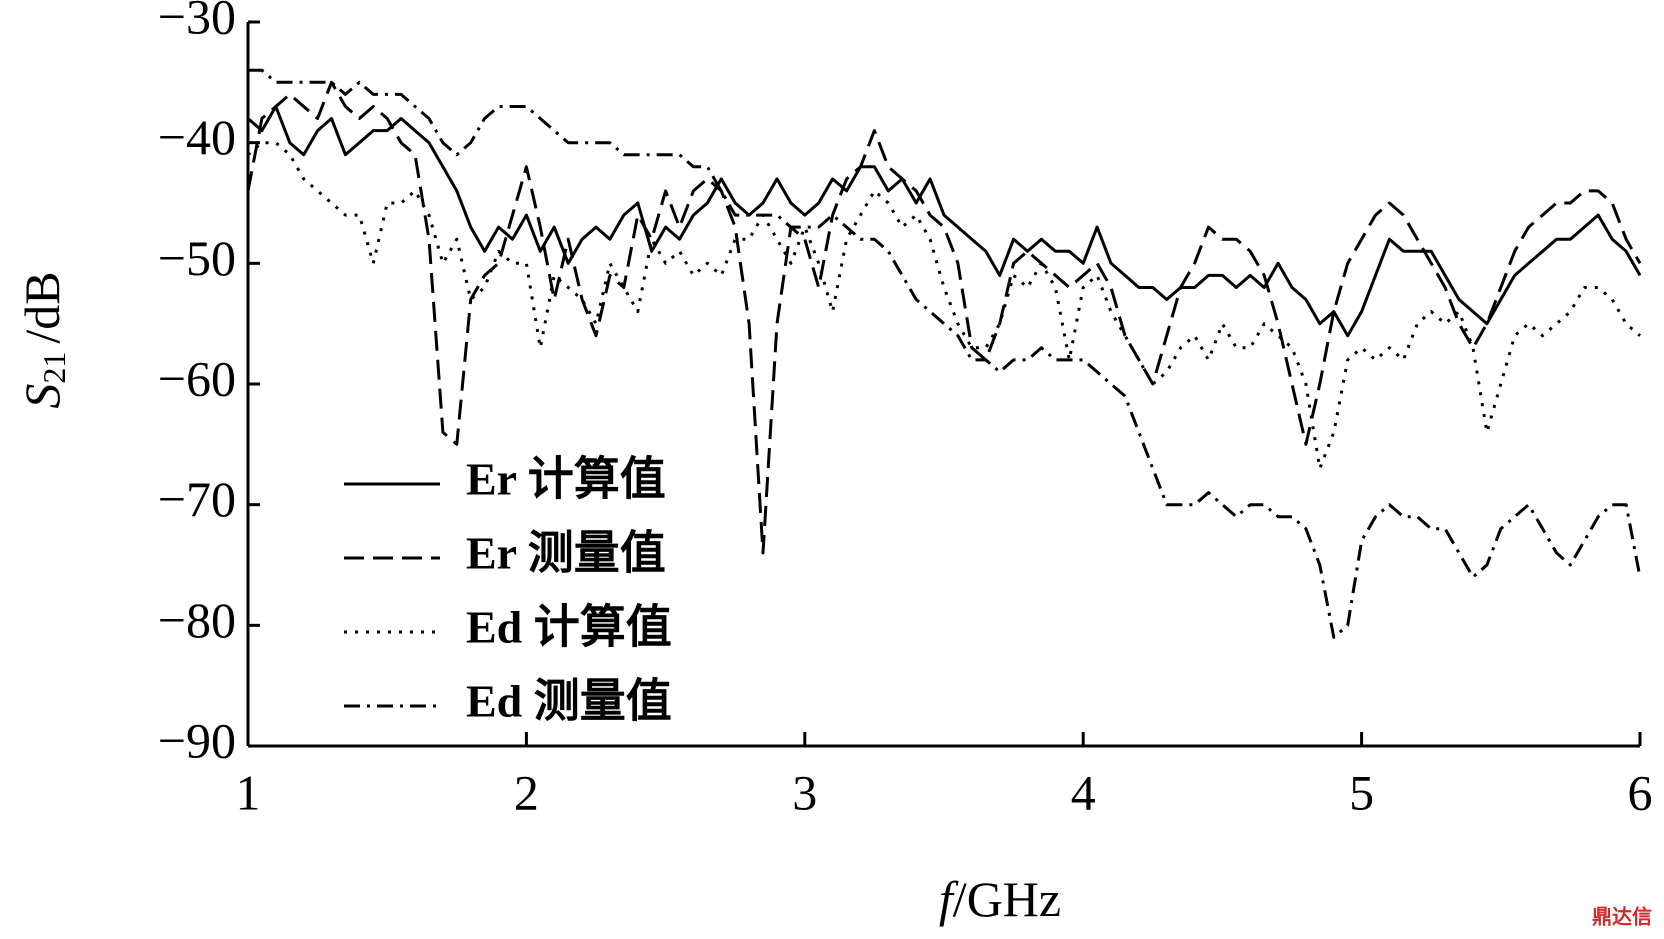 Image resolution: width=1664 pixels, height=939 pixels. Describe the element at coordinates (1007, 899) in the screenshot. I see `x-label-unit: /GHz` at that location.